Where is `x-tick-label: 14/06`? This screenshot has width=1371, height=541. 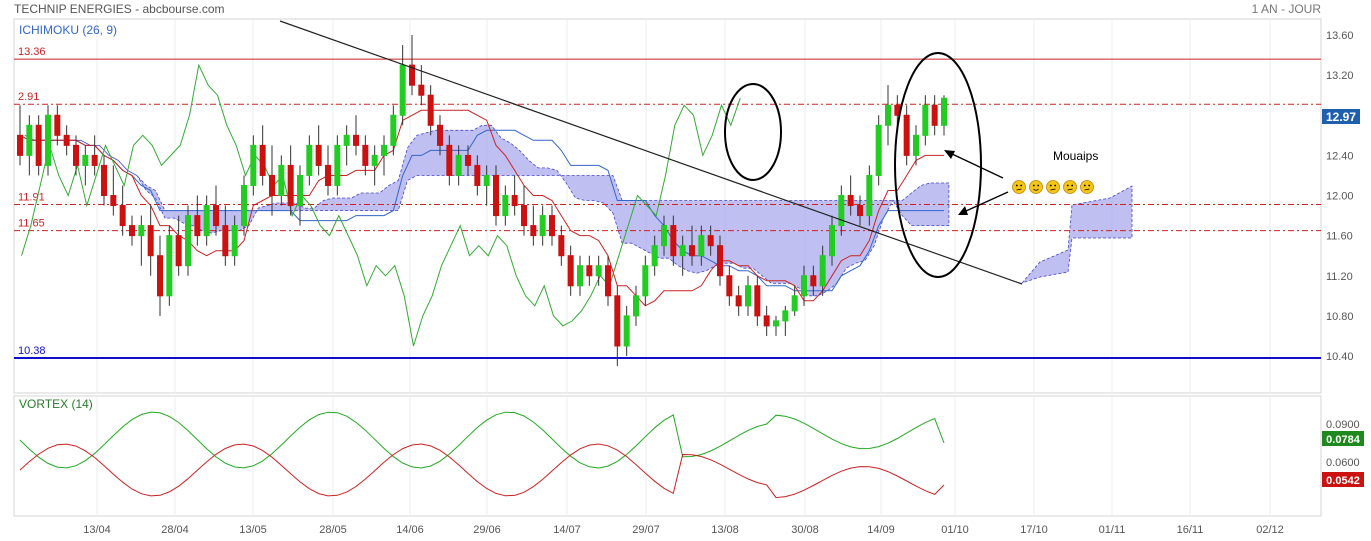 x-tick-label: 14/06 is located at coordinates (410, 530).